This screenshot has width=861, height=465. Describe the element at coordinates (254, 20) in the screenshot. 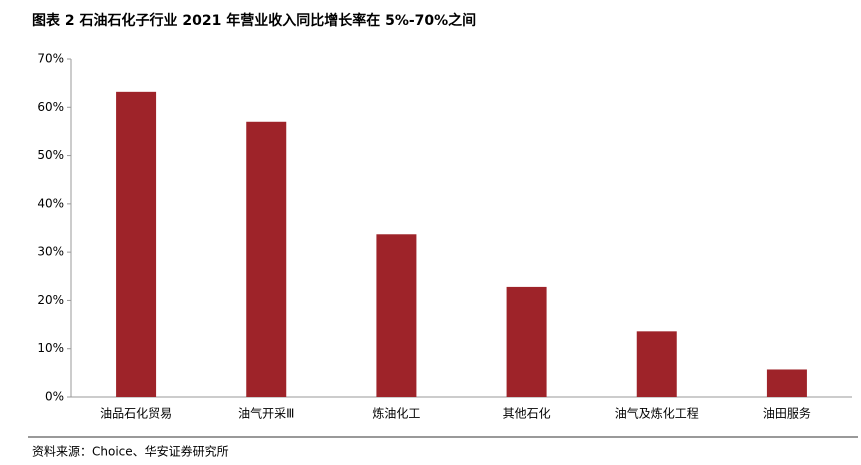

I see `chart-title: 图表 2 石油石化子行业 2021 年营业收入同比增长率在 5%-70%之间` at that location.